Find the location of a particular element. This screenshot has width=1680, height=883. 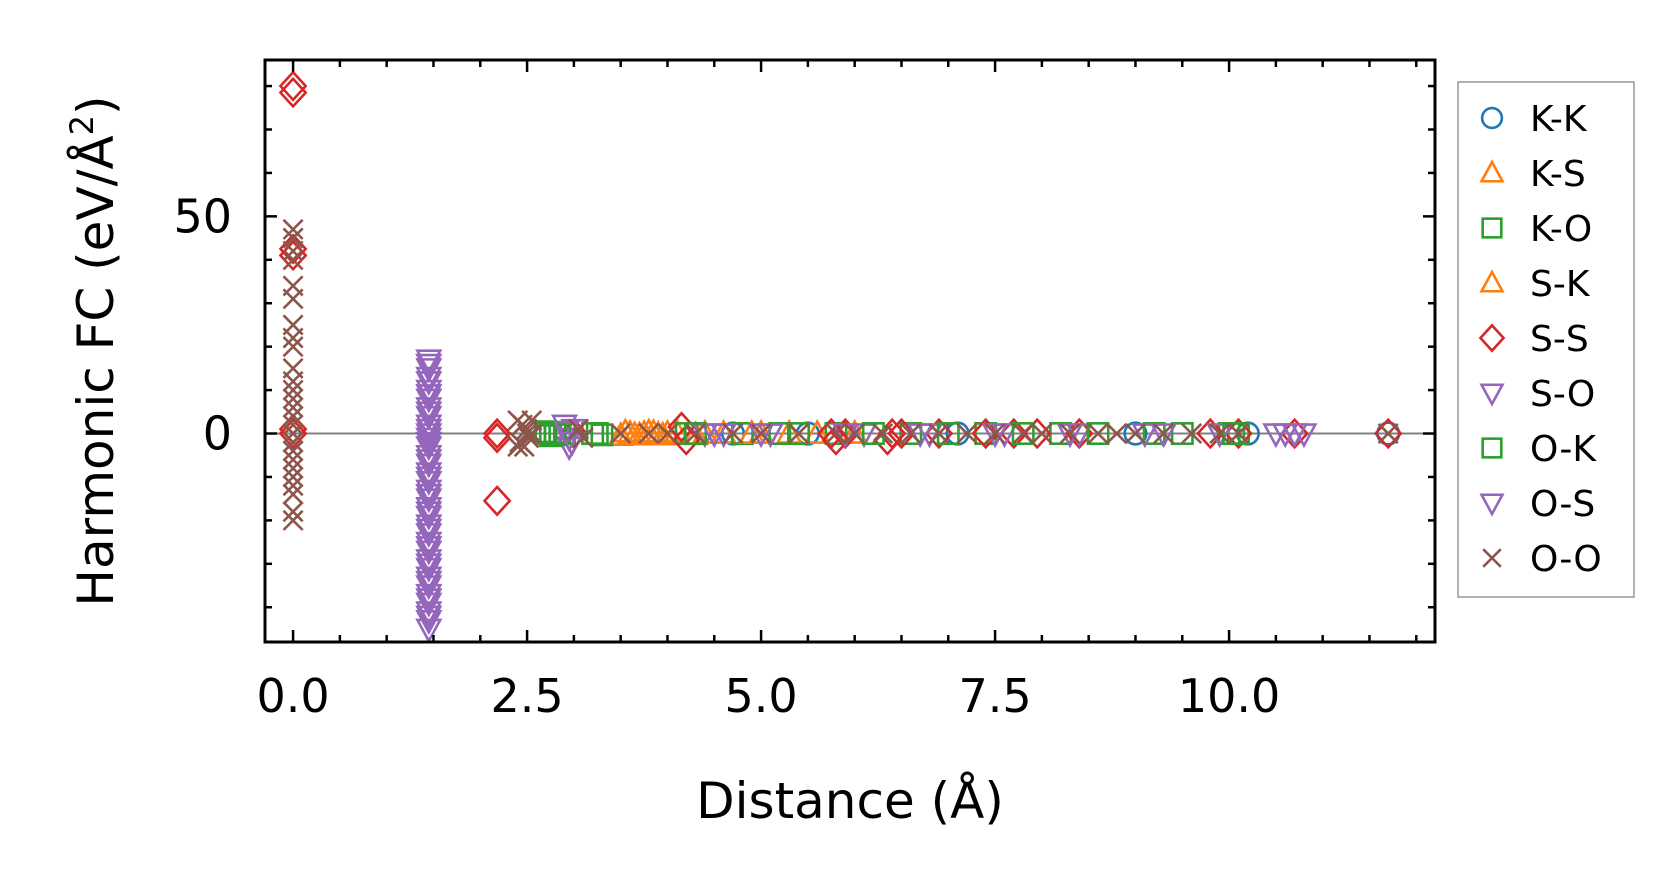

legend-entry: O-O is located at coordinates (1542, 559).